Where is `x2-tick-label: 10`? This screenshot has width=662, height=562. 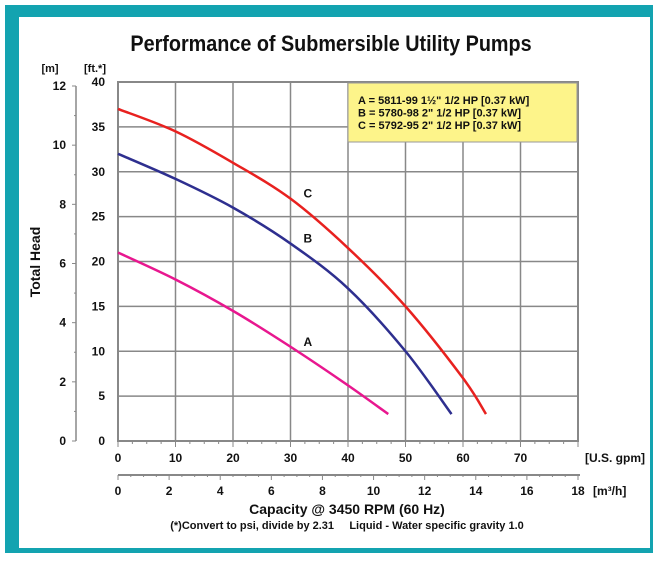
x2-tick-label: 10 is located at coordinates (374, 491).